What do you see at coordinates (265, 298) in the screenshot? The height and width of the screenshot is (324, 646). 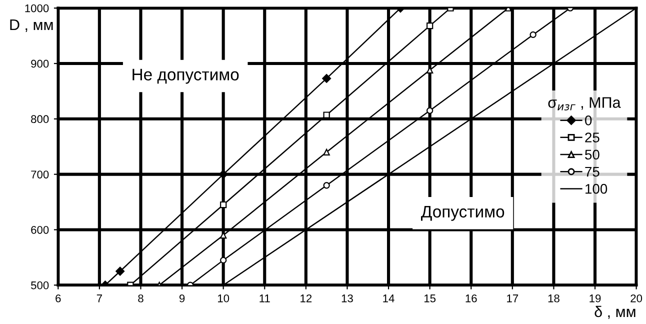 I see `x-tick-label: 11` at bounding box center [265, 298].